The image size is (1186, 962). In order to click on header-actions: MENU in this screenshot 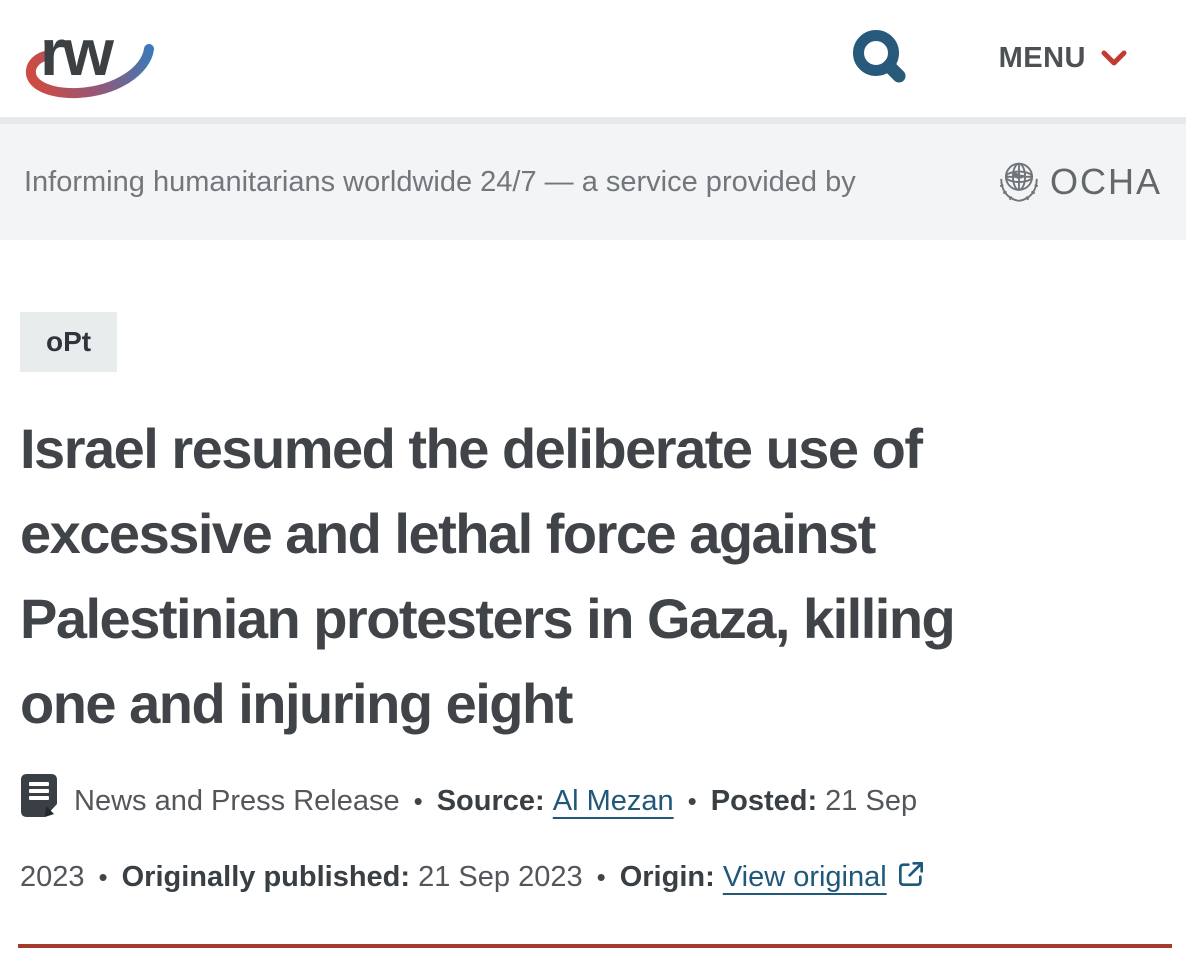, I will do `click(987, 59)`.